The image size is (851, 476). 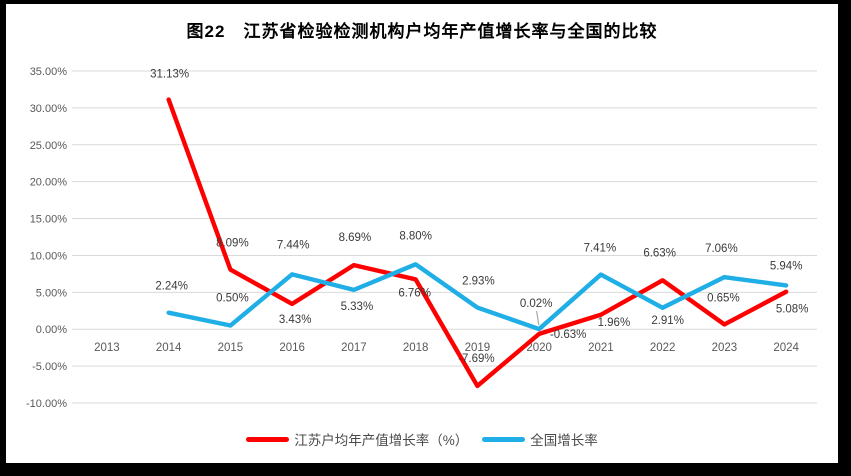 What do you see at coordinates (721, 249) in the screenshot?
I see `data-label-national: 7.06%` at bounding box center [721, 249].